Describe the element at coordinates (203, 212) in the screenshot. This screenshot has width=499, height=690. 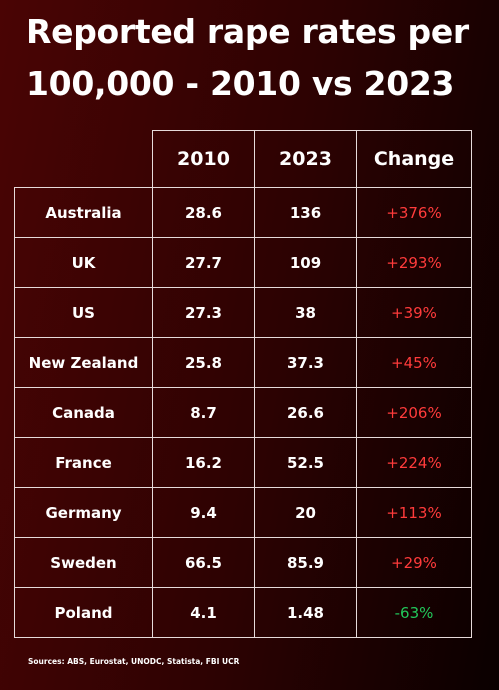
I see `value-2010-cell: 28.6` at that location.